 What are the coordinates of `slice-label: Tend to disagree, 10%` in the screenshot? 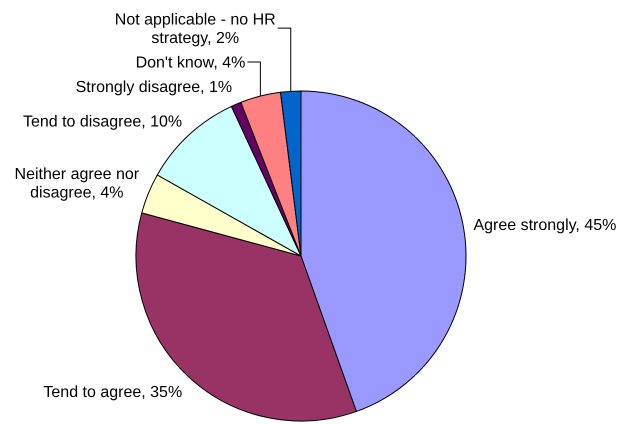 It's located at (102, 121).